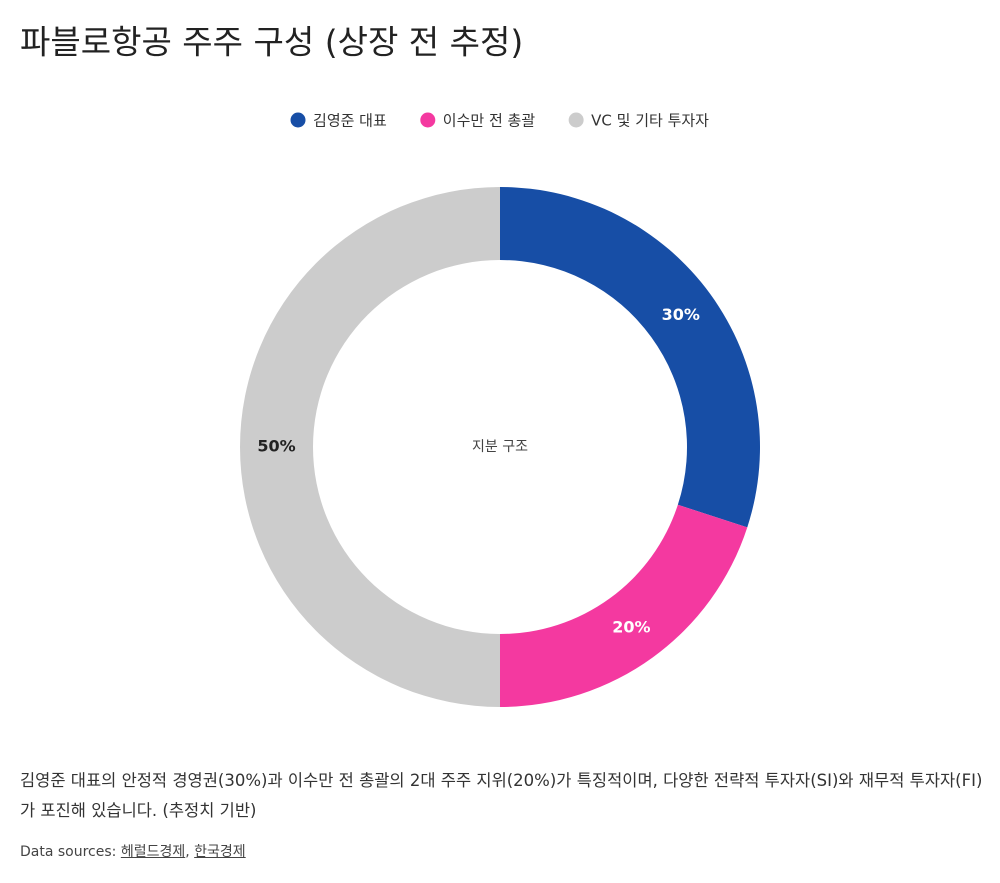 The width and height of the screenshot is (1000, 883). I want to click on value-label: 20%, so click(631, 626).